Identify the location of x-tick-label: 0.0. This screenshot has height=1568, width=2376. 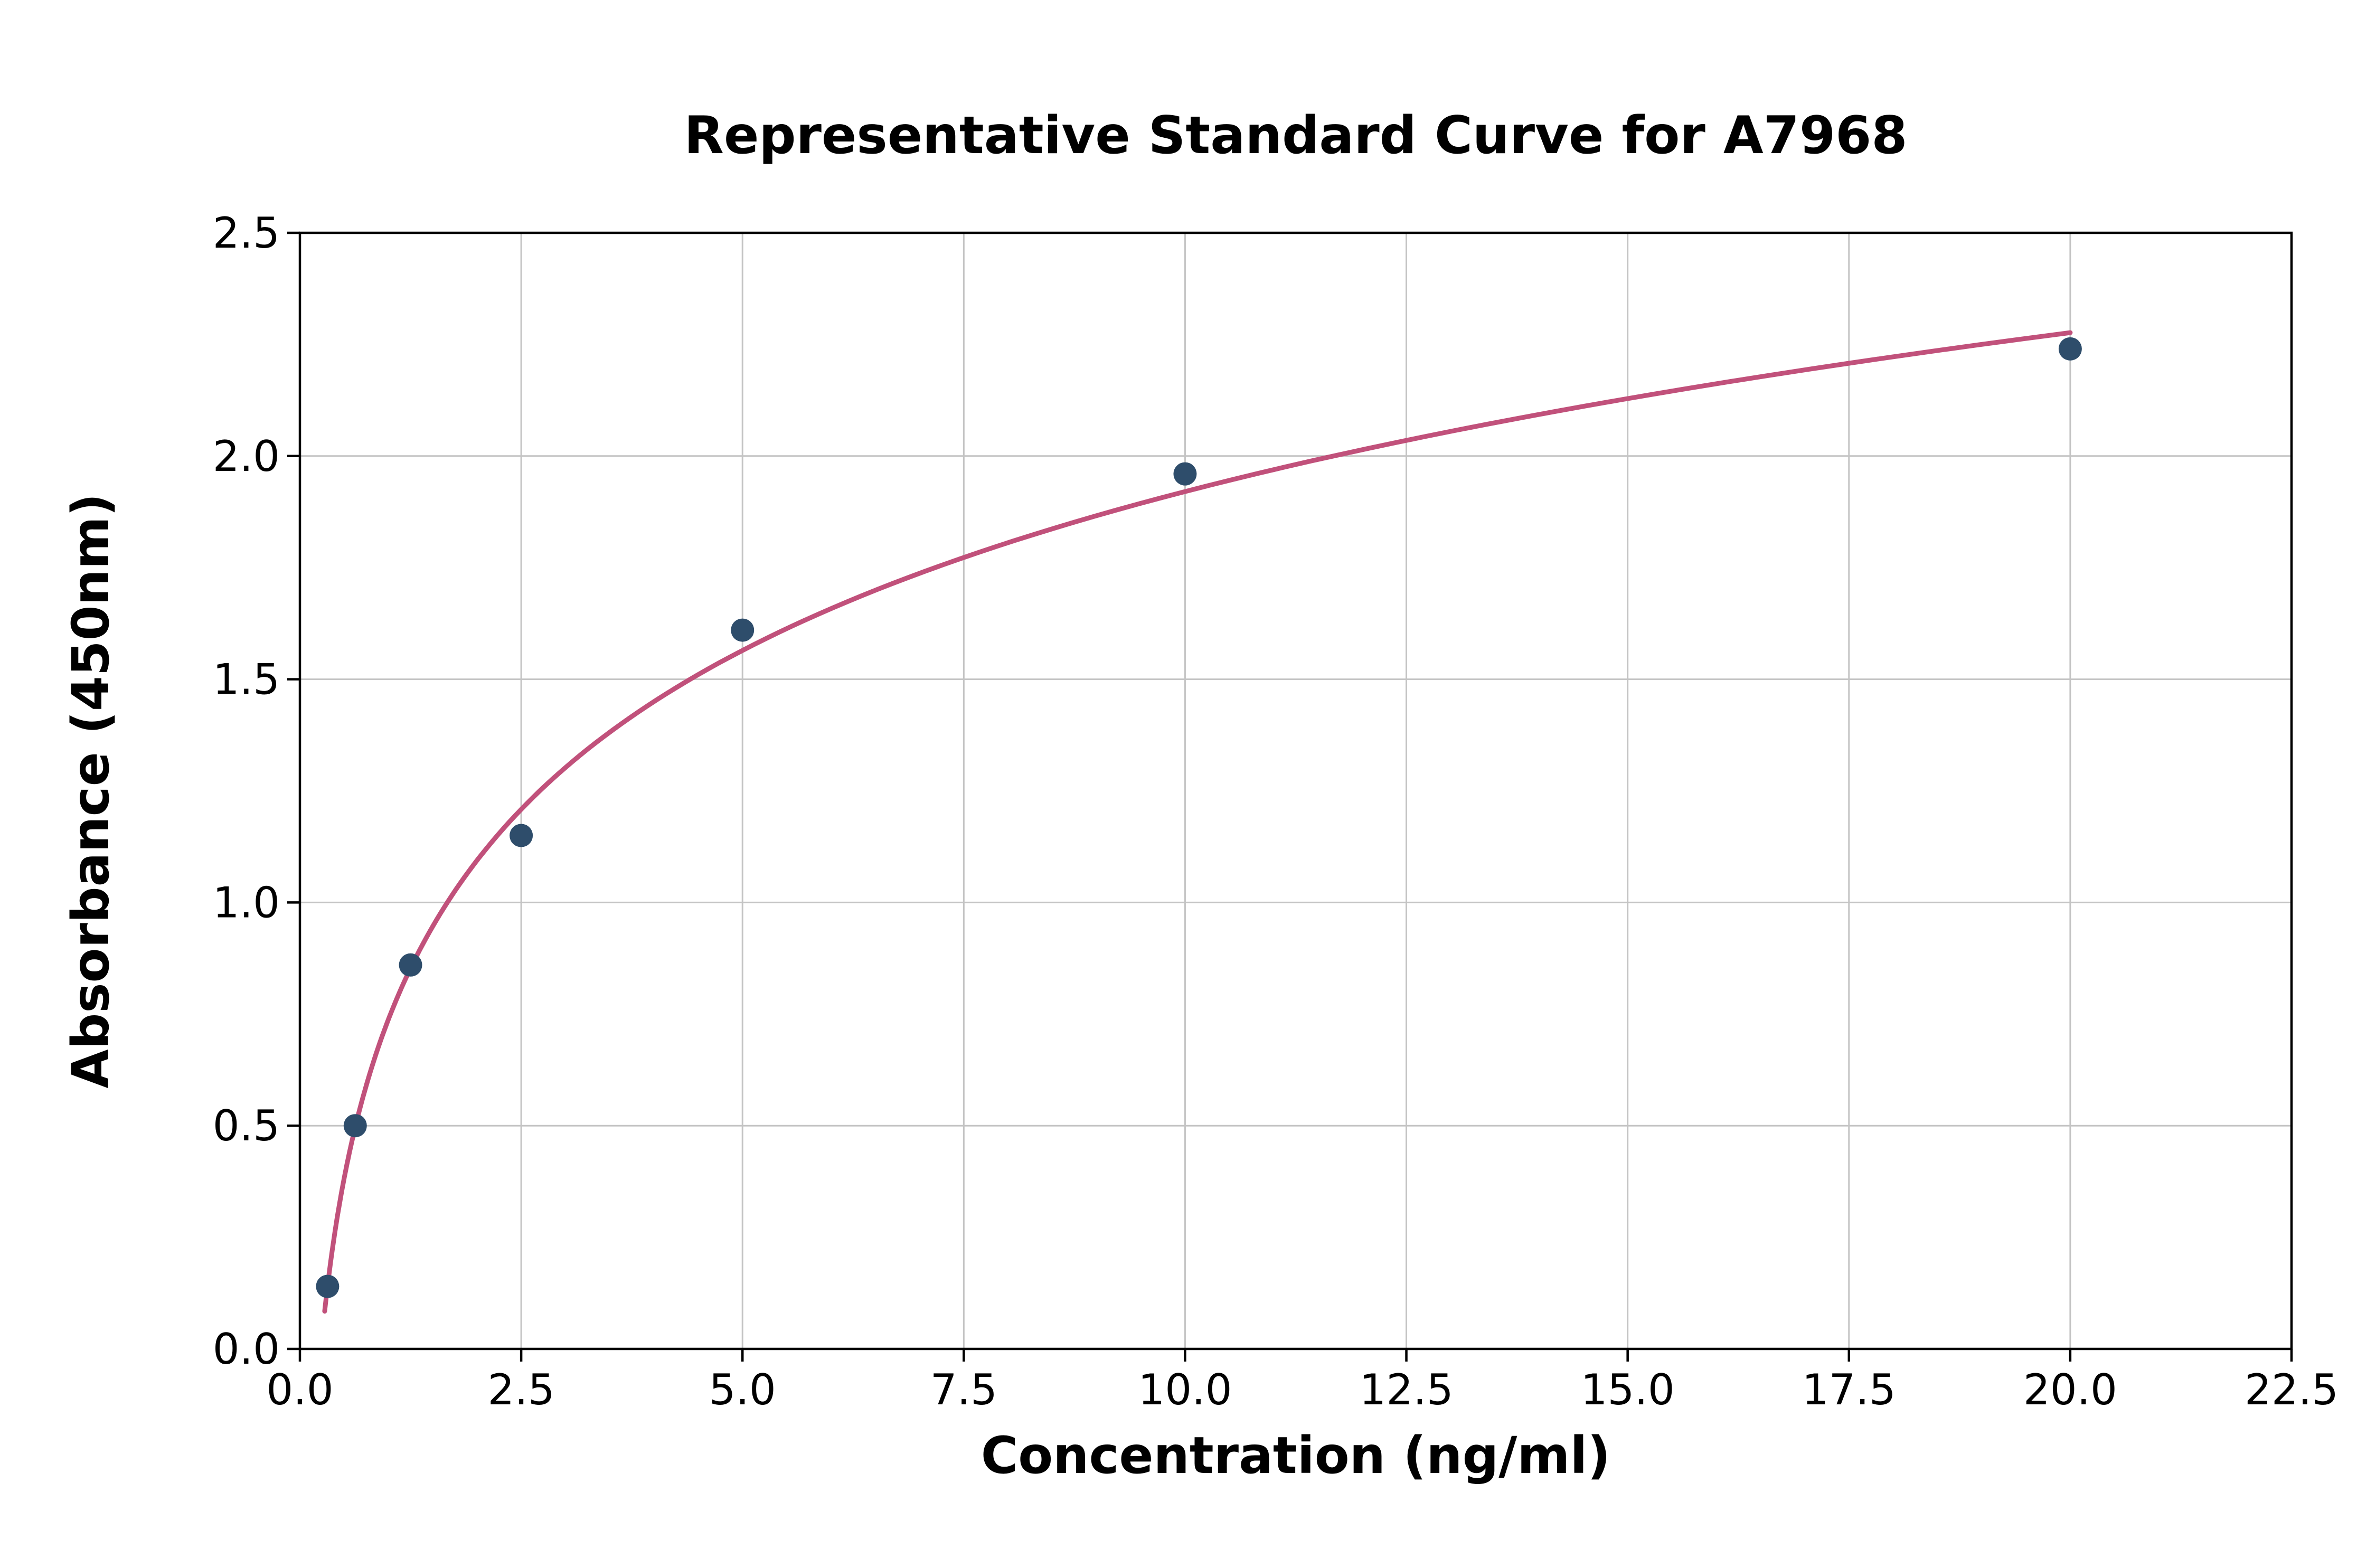
(299, 1389).